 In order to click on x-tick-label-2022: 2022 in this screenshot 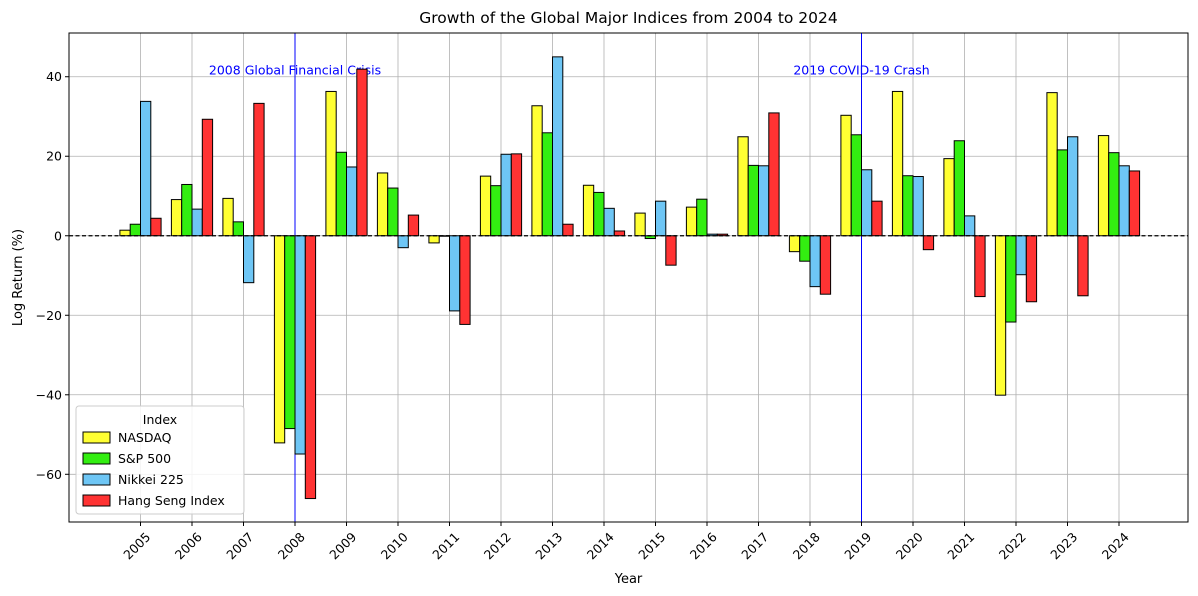, I will do `click(1012, 545)`.